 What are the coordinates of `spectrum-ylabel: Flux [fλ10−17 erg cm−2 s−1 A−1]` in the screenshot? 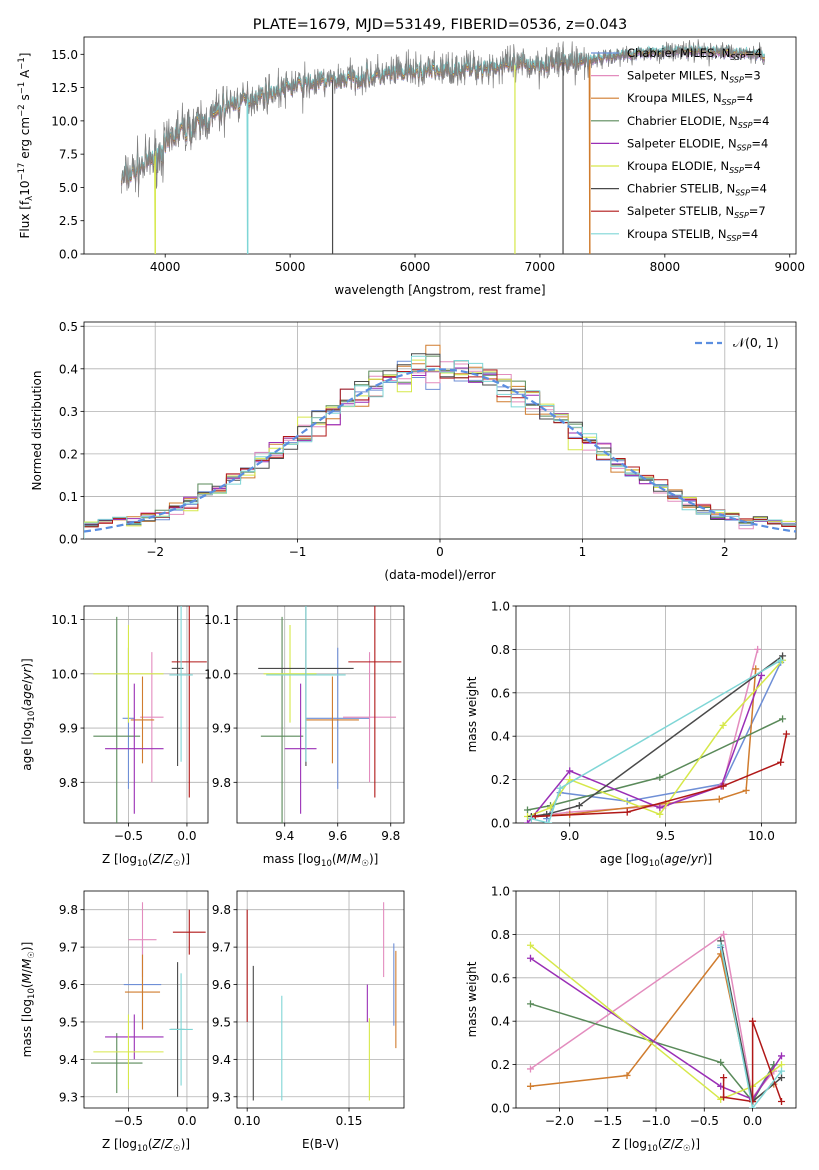 It's located at (26, 146).